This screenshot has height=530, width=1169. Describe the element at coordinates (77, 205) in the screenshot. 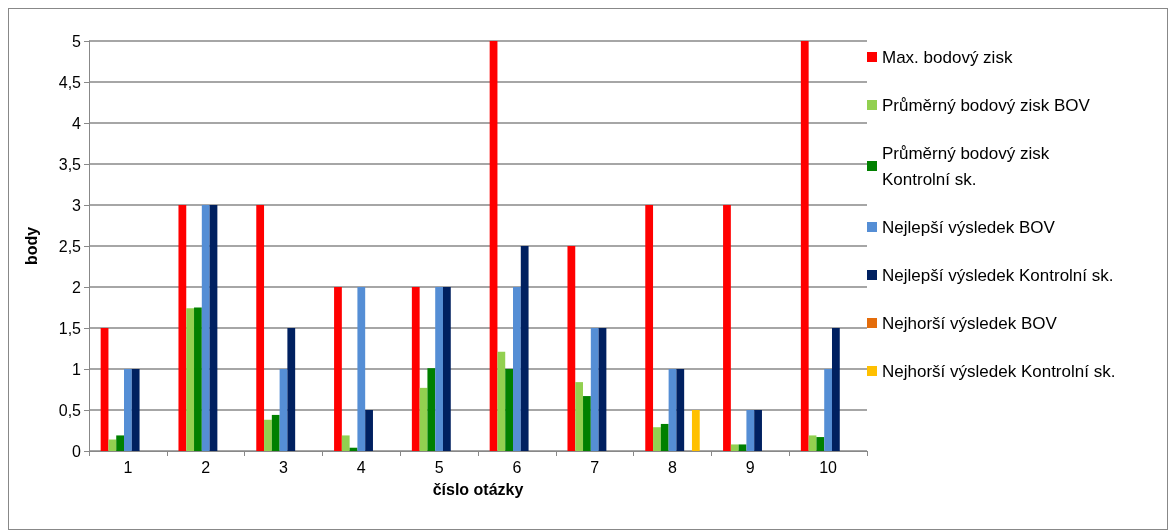

I see `y-tick-label: 3` at that location.